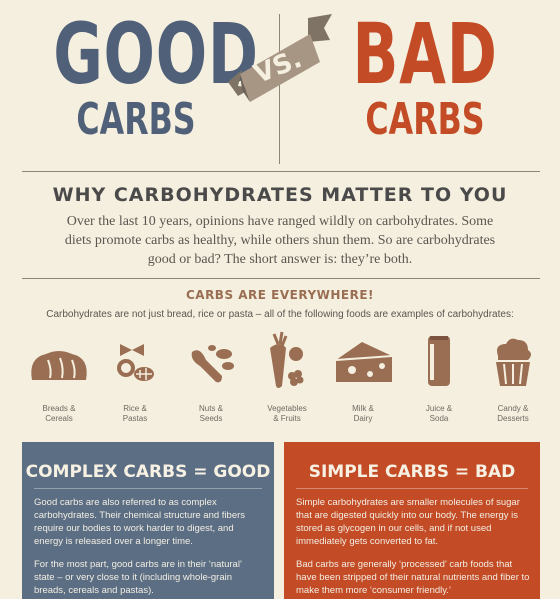  What do you see at coordinates (212, 364) in the screenshot?
I see `nuts-icon` at bounding box center [212, 364].